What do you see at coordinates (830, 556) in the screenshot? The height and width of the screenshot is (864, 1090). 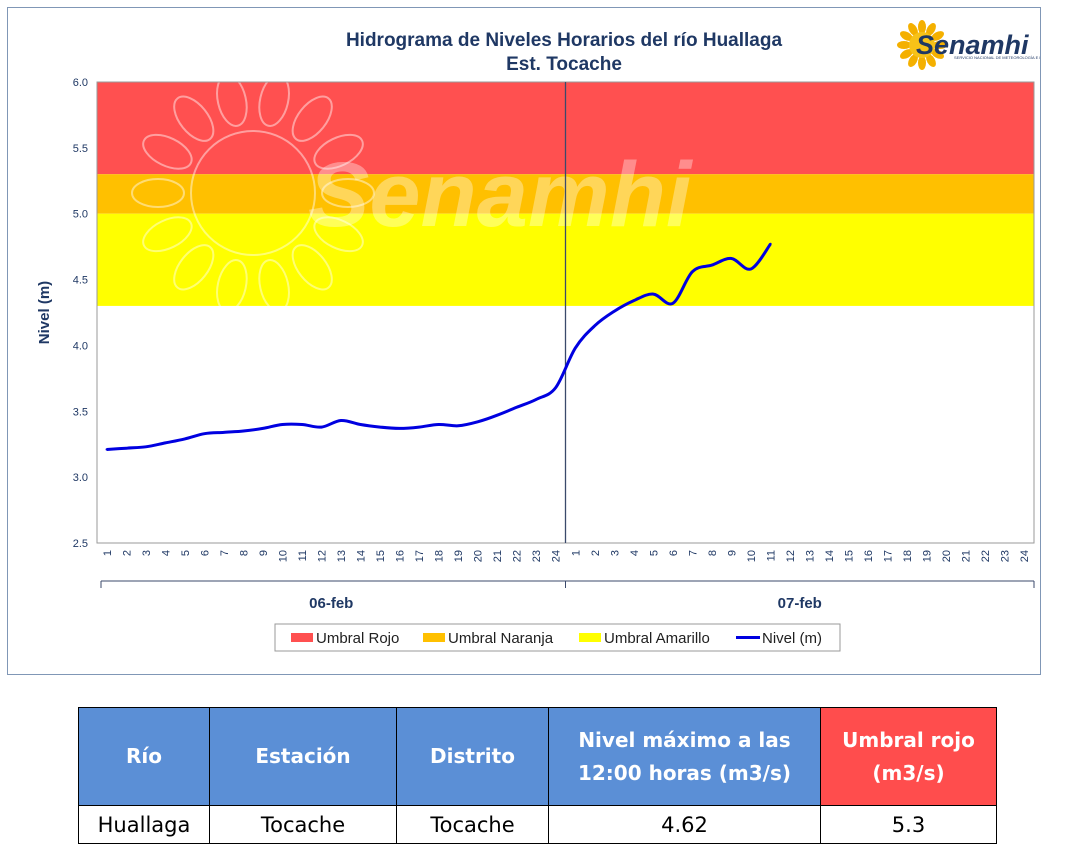 I see `x-tick-label-38: 14` at bounding box center [830, 556].